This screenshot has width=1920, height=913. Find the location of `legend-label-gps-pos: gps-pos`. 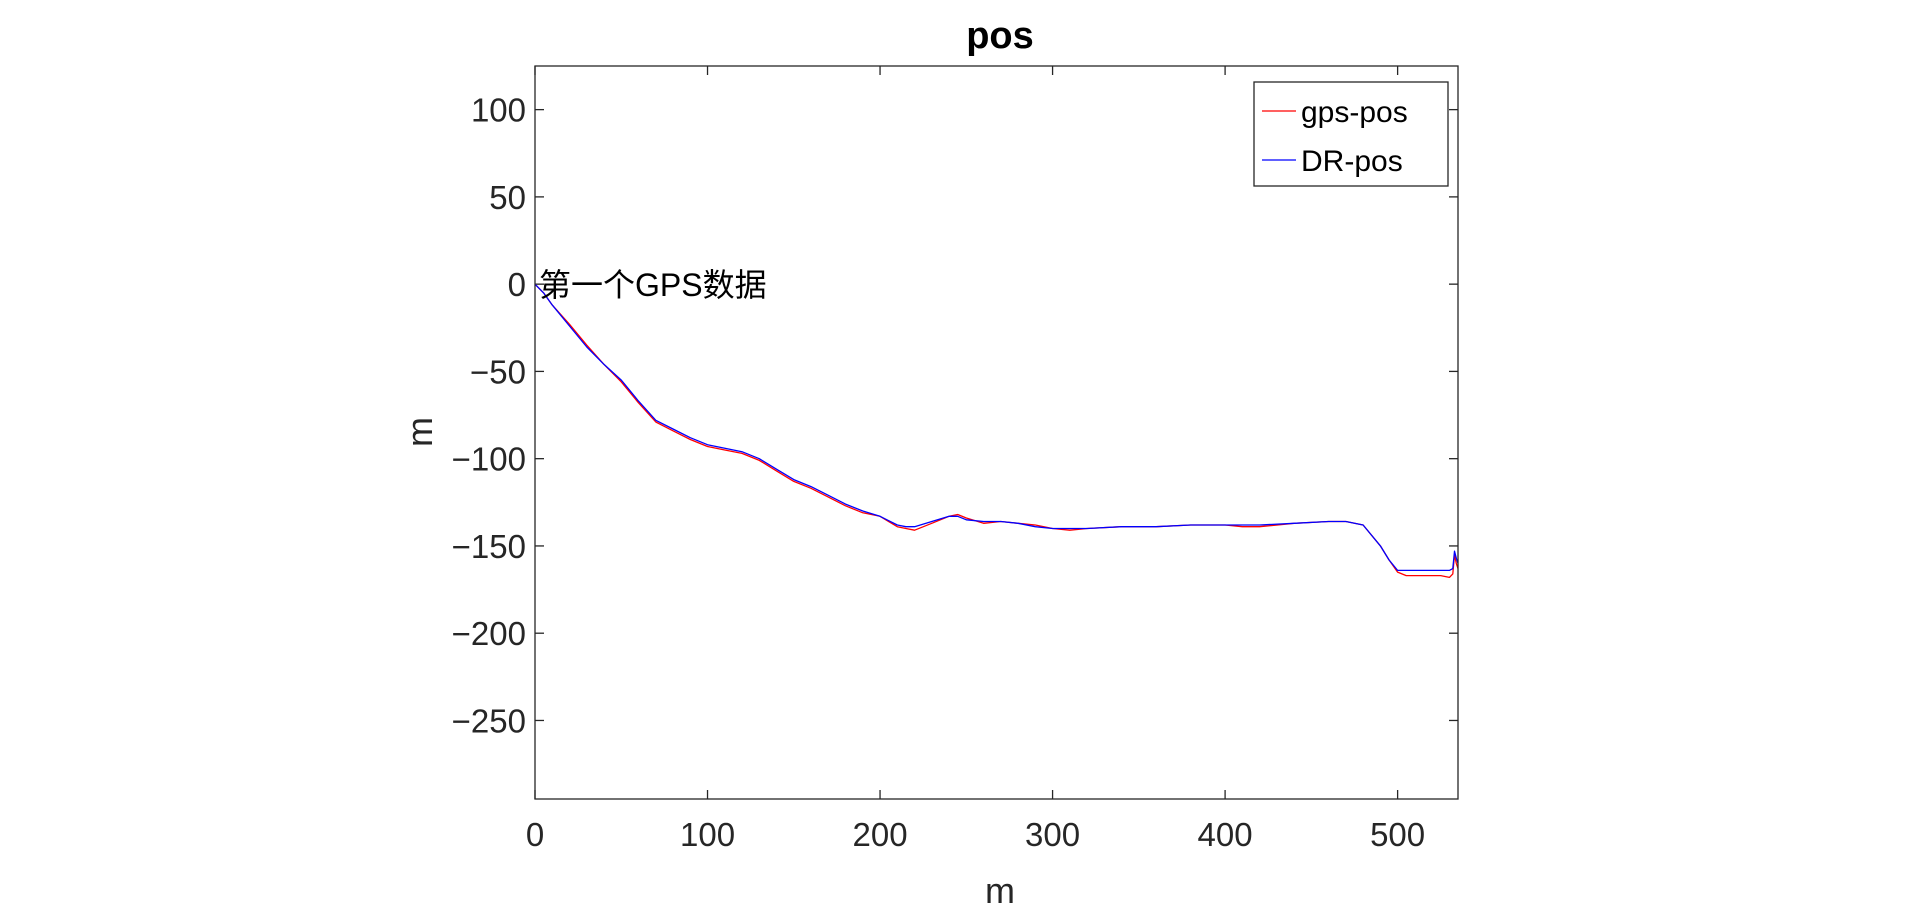

legend-label-gps-pos: gps-pos is located at coordinates (1354, 112).